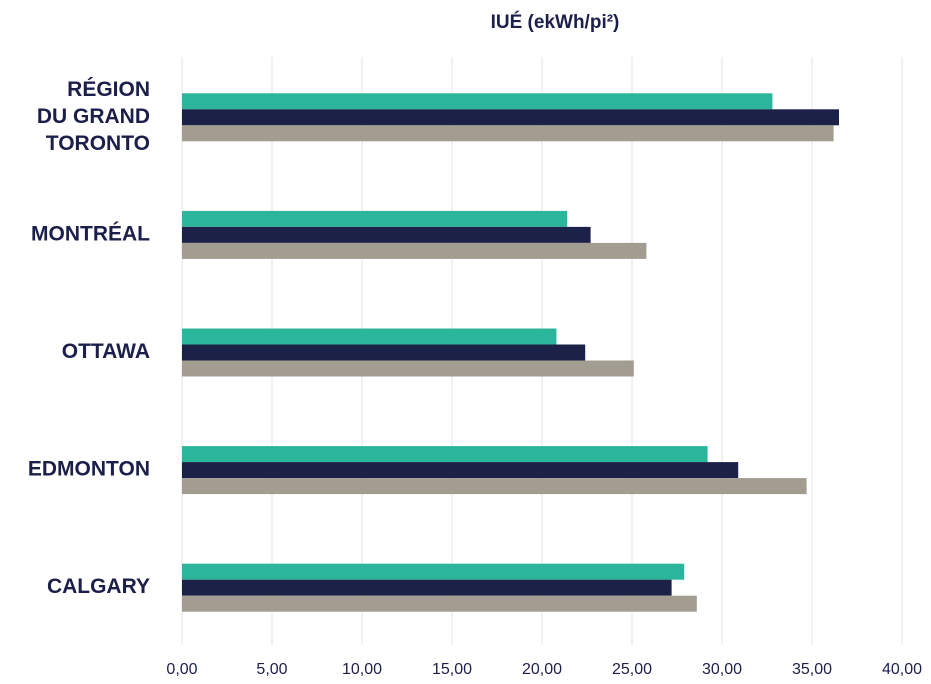 The width and height of the screenshot is (931, 684). What do you see at coordinates (89, 469) in the screenshot?
I see `category-label: EDMONTON` at bounding box center [89, 469].